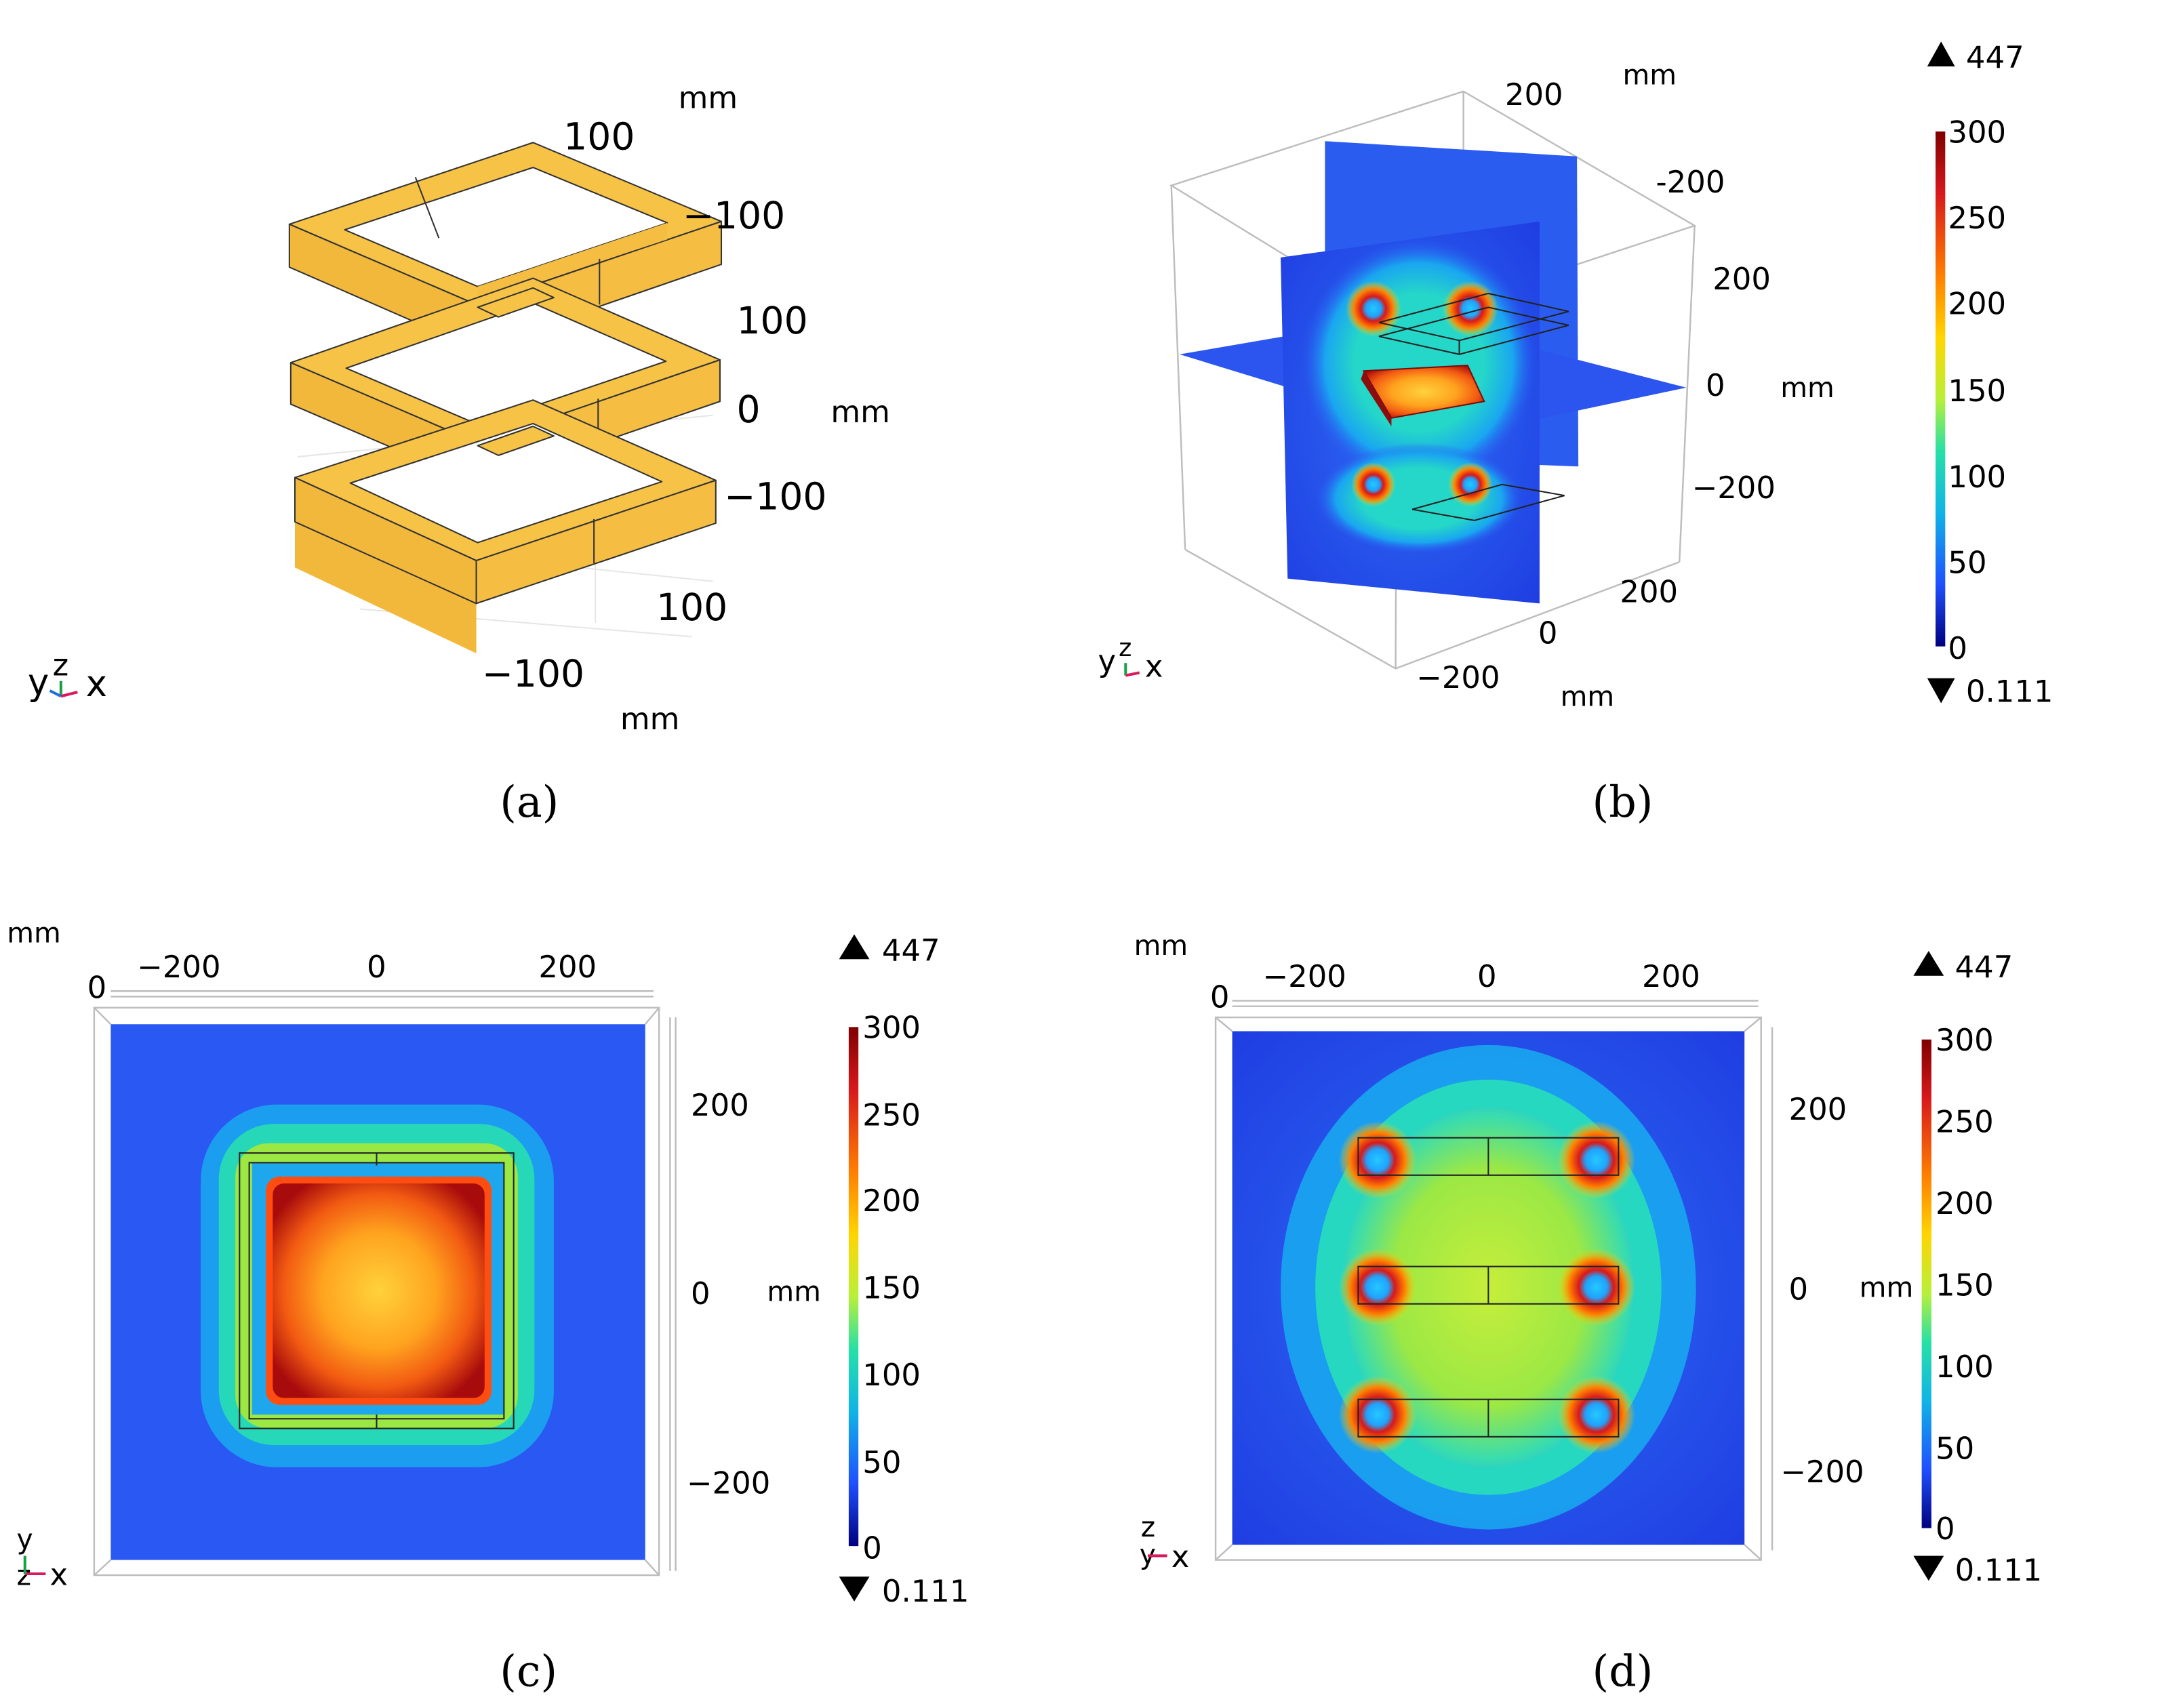  What do you see at coordinates (855, 947) in the screenshot?
I see `colorbar-c-max-marker-icon` at bounding box center [855, 947].